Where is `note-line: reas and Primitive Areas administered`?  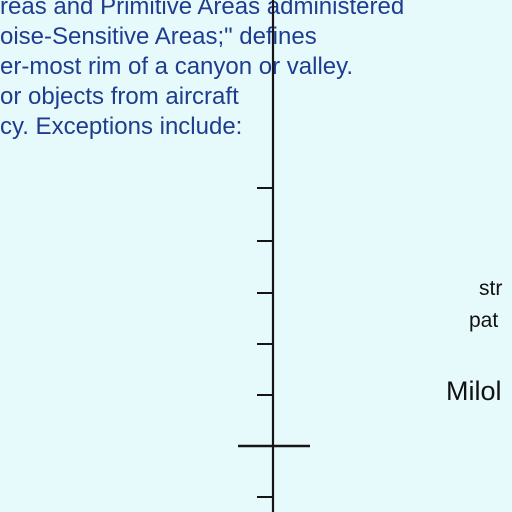 note-line: reas and Primitive Areas administered is located at coordinates (202, 10).